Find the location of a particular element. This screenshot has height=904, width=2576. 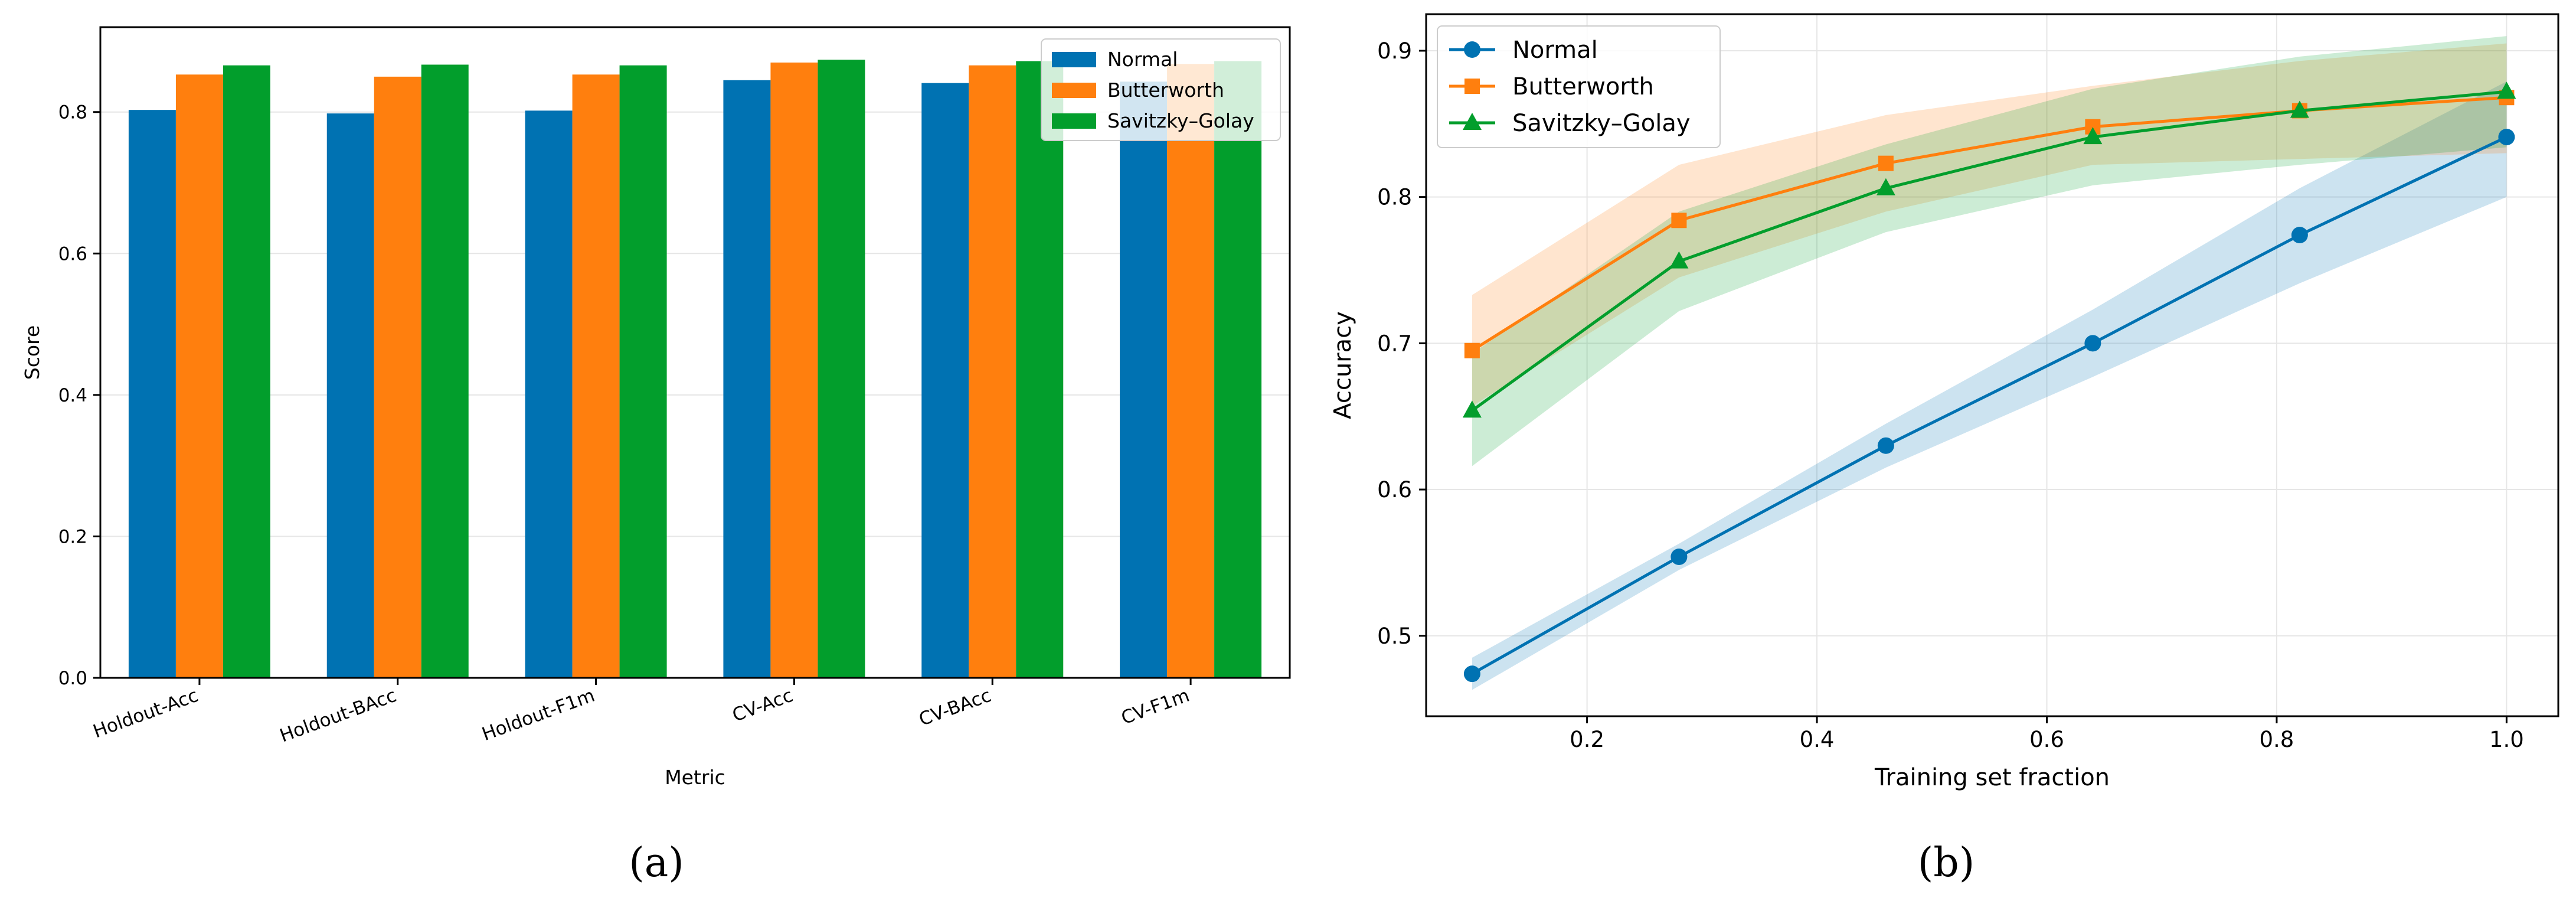

b-y-tick-label: 0.8 is located at coordinates (1394, 197).